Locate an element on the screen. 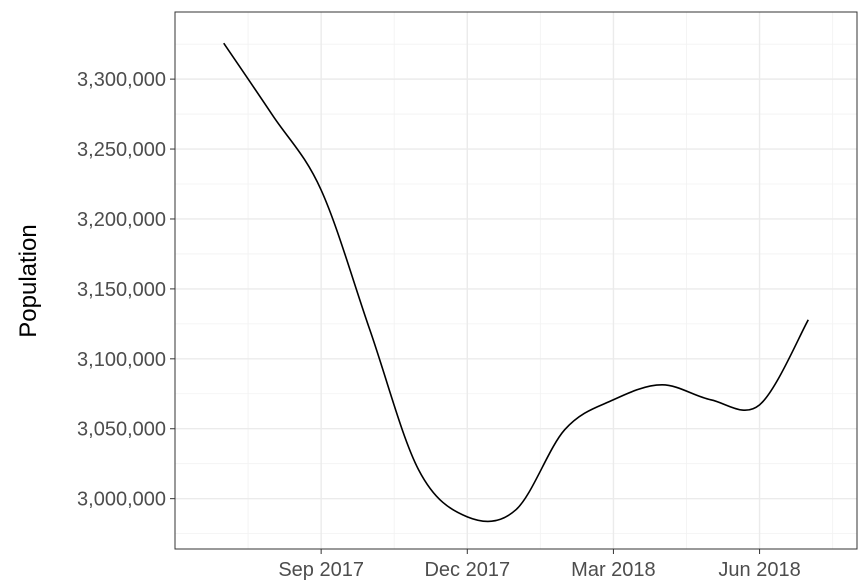 Image resolution: width=859 pixels, height=581 pixels. y-tick-label: 3,150,000 is located at coordinates (121, 290).